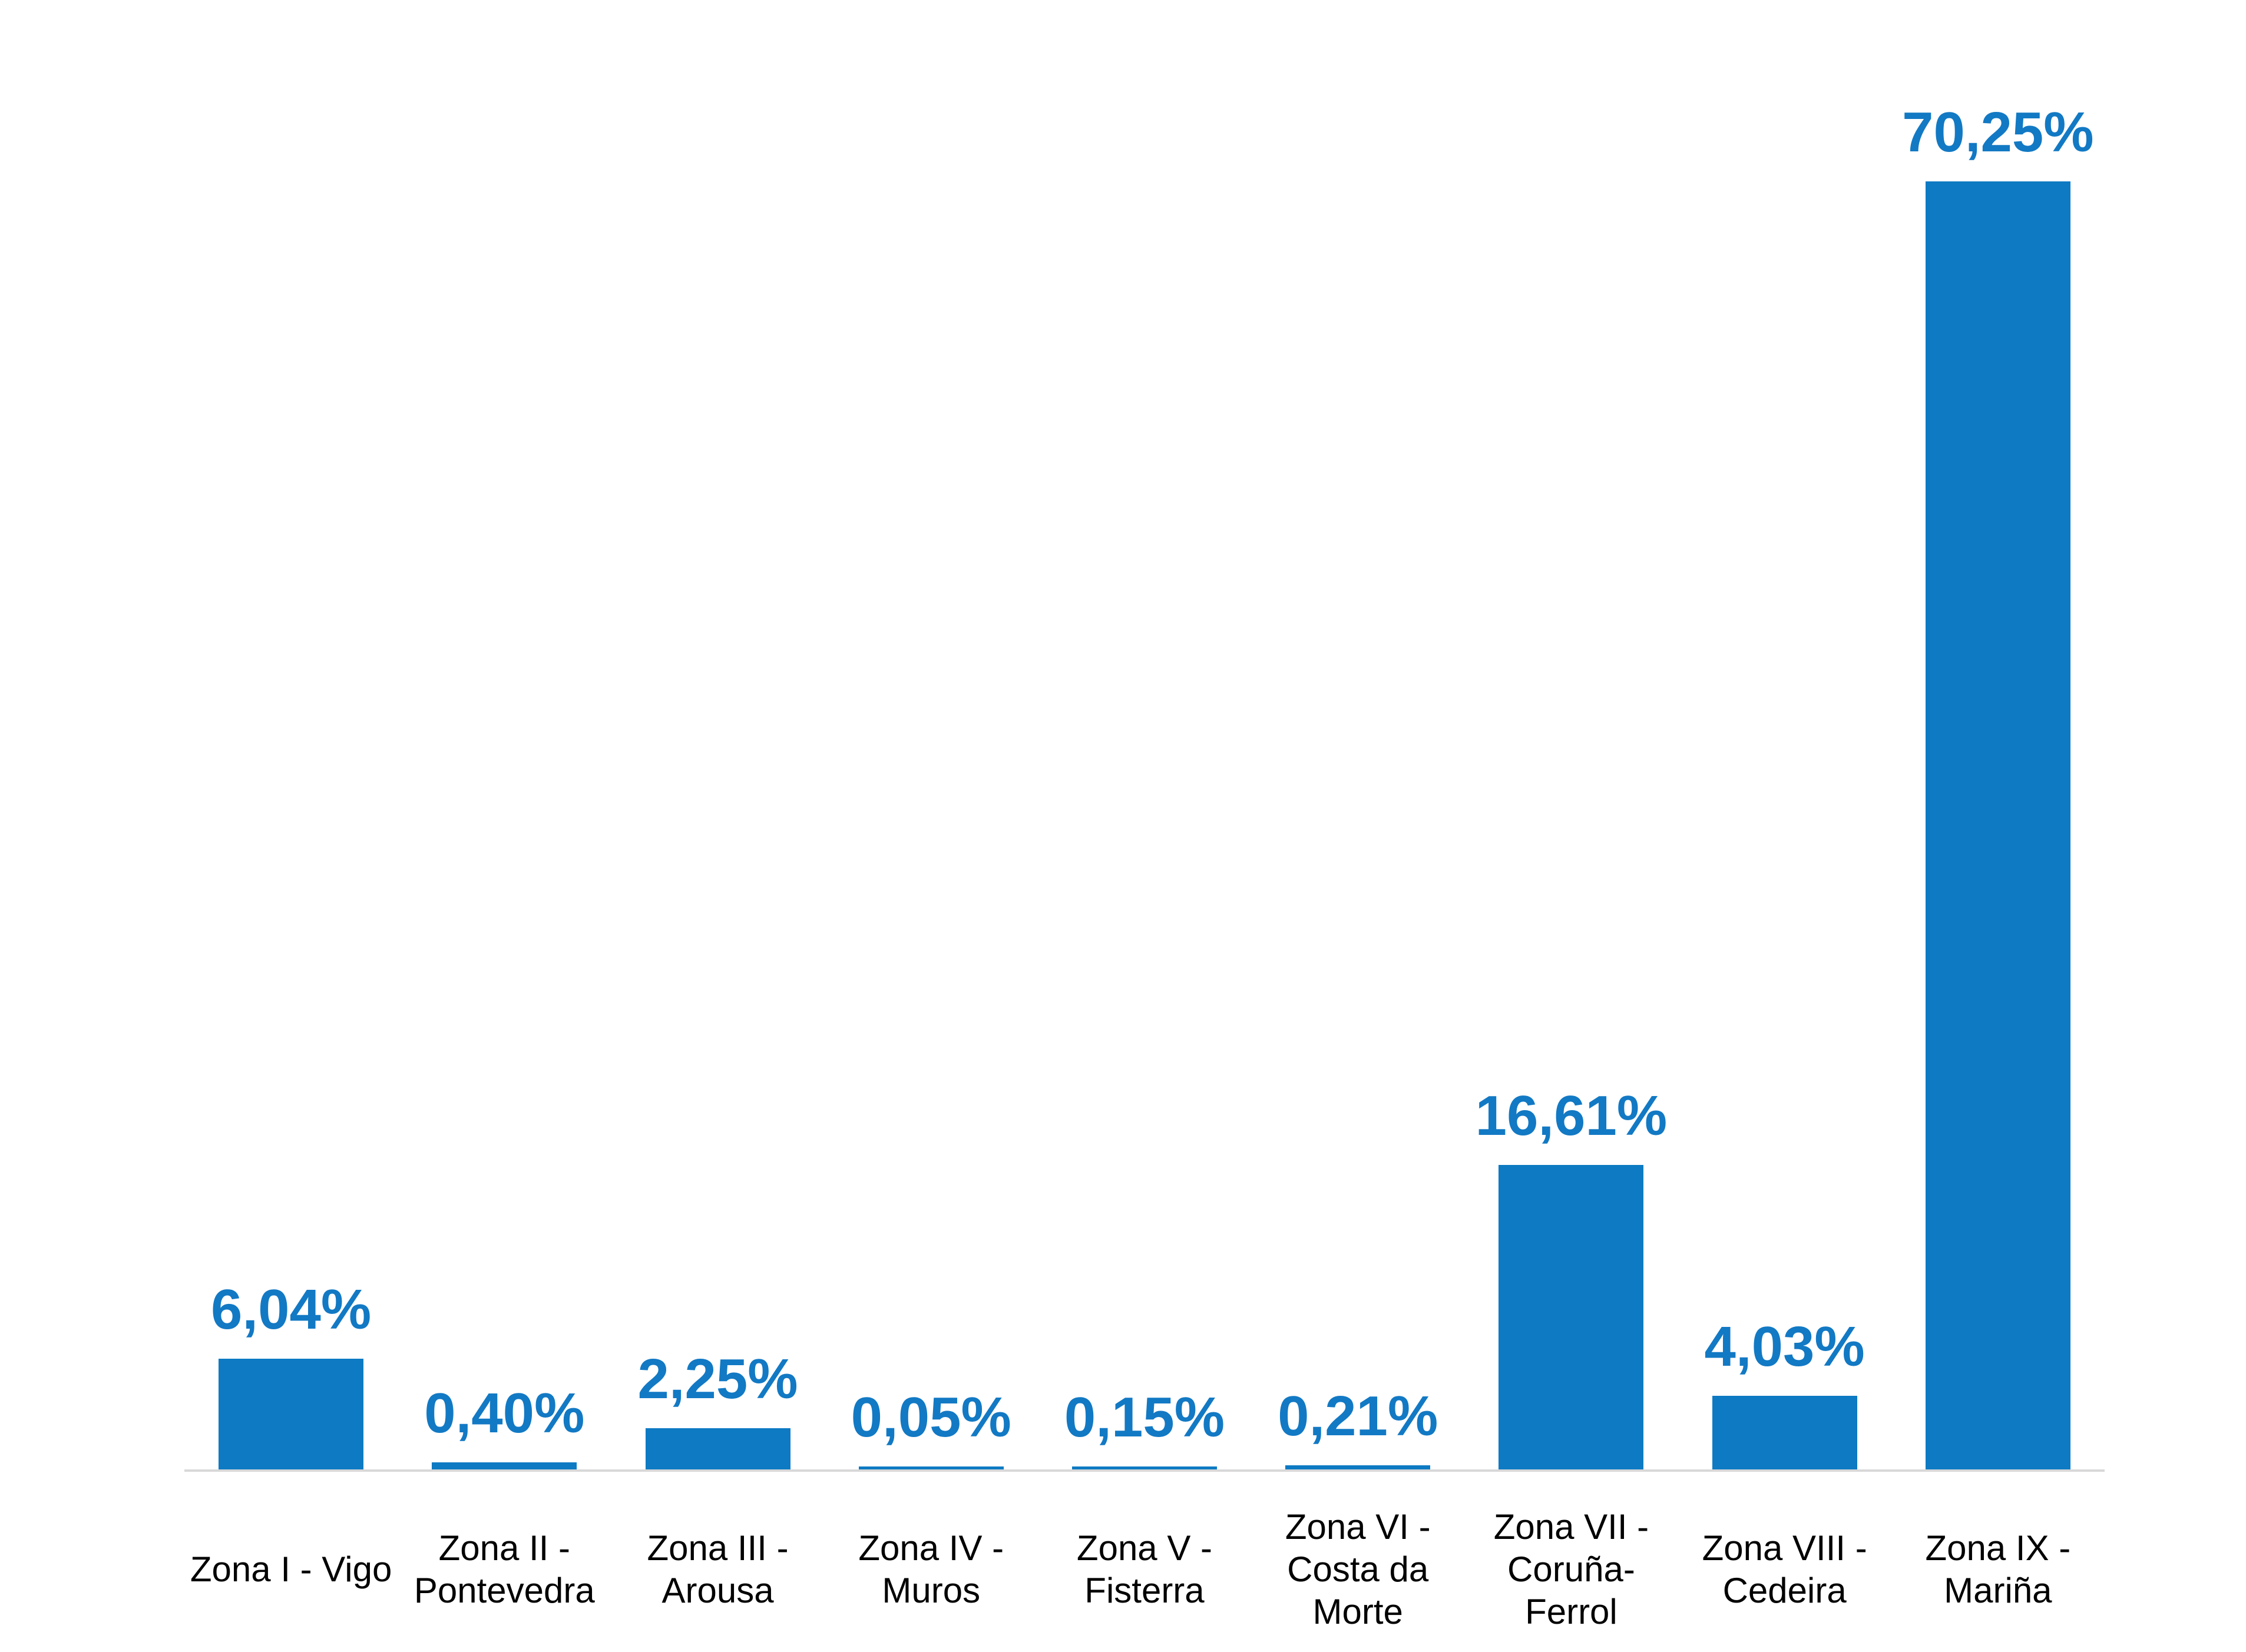 Image resolution: width=2246 pixels, height=1652 pixels. I want to click on bar-value-label: 0,40%, so click(504, 1414).